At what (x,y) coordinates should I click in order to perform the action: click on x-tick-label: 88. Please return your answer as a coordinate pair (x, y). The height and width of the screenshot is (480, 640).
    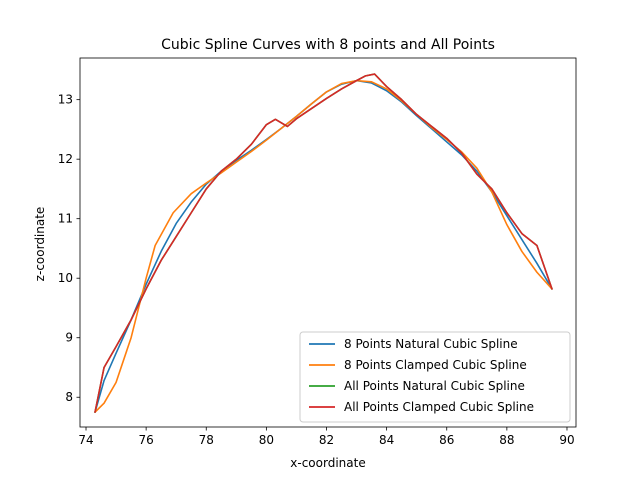
    Looking at the image, I should click on (506, 440).